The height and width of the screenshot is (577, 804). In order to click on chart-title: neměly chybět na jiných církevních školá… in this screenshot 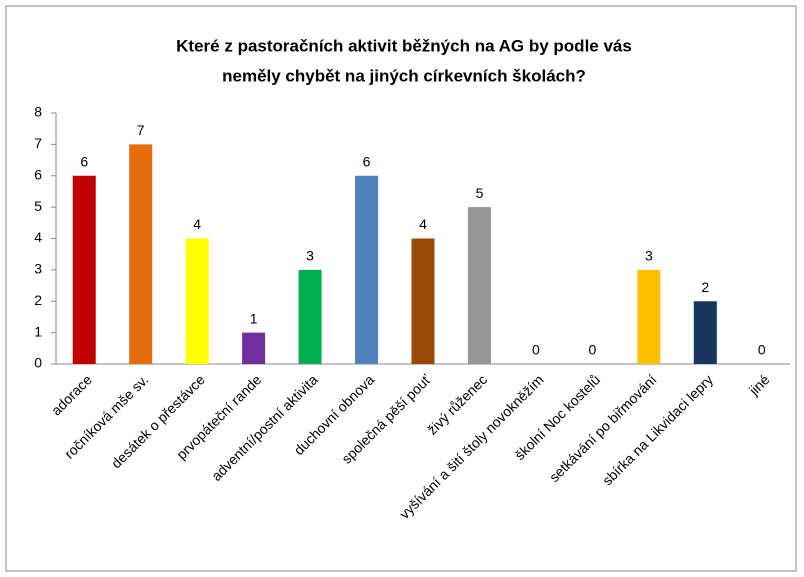, I will do `click(404, 75)`.